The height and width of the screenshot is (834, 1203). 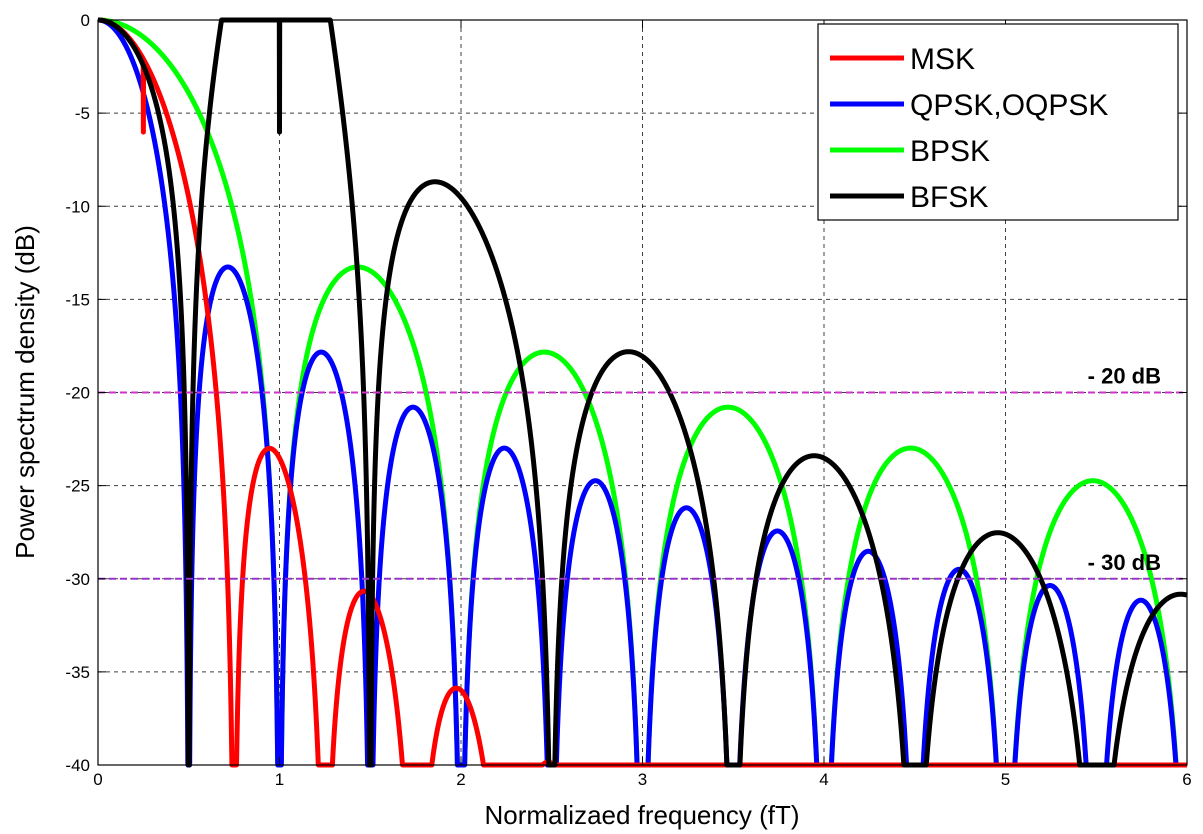 I want to click on y-tick-label: -15, so click(x=77, y=299).